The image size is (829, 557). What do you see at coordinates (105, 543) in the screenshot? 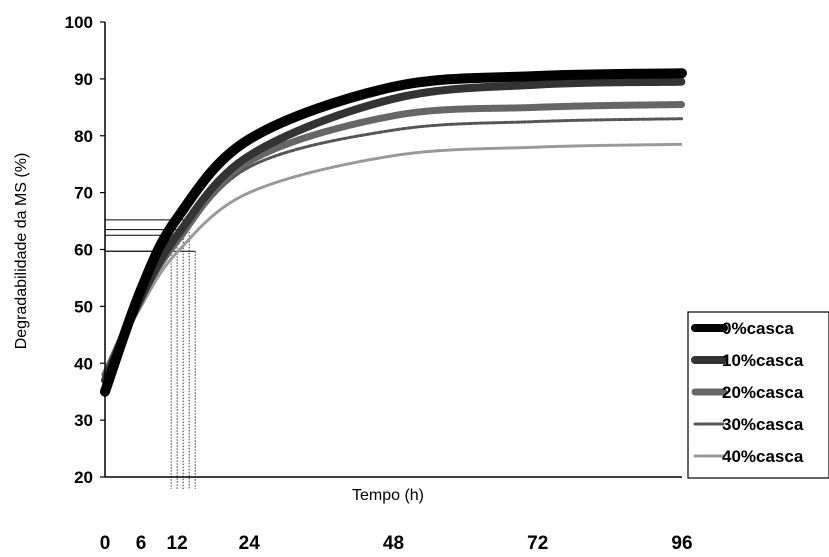
I see `x-tick-label: 0` at bounding box center [105, 543].